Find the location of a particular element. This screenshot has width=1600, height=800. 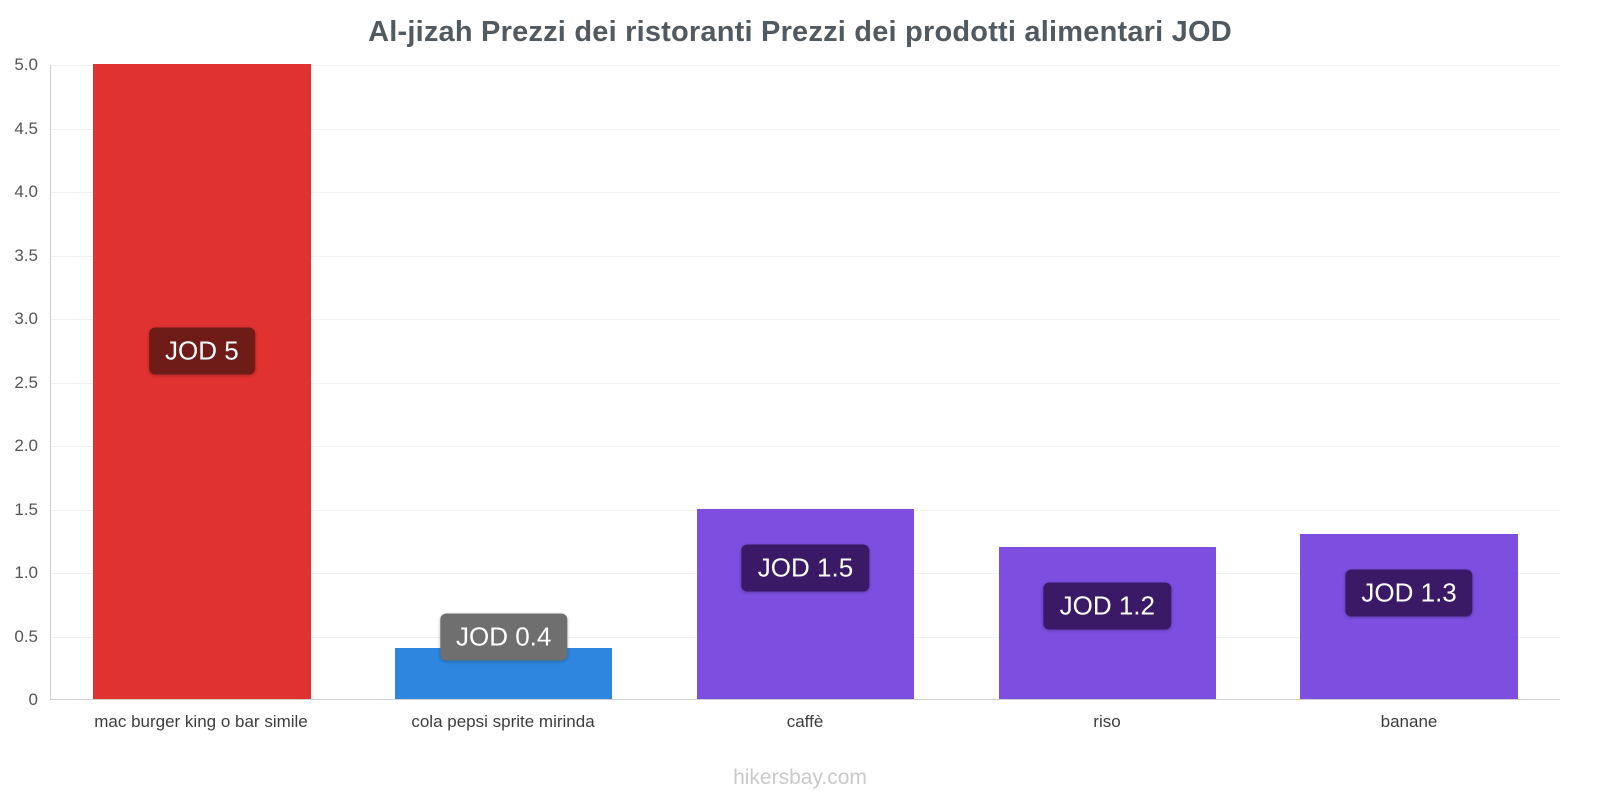

y-tick-label: 4.0 is located at coordinates (26, 191).